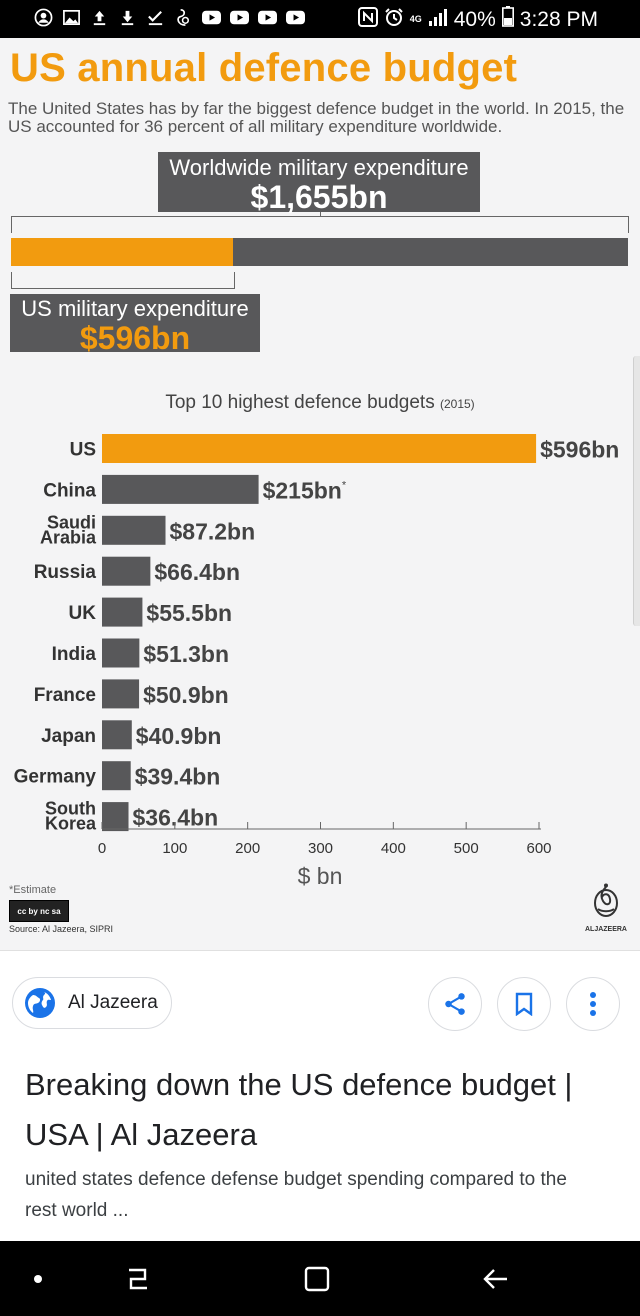 Image resolution: width=640 pixels, height=1316 pixels. Describe the element at coordinates (178, 777) in the screenshot. I see `value-label: $39.4bn` at that location.